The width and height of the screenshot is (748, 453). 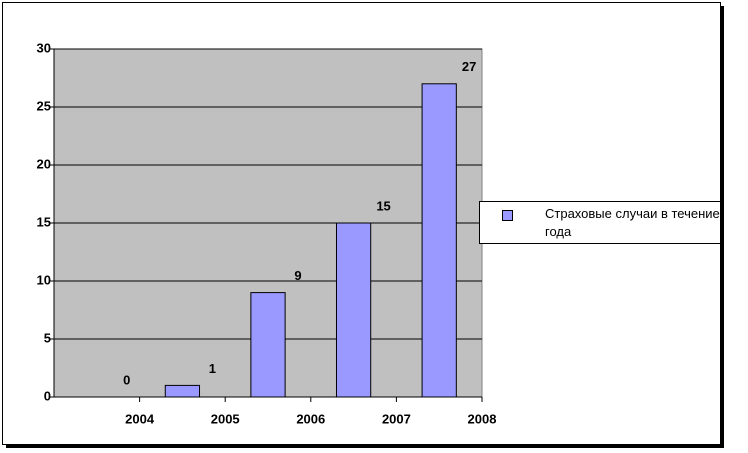 What do you see at coordinates (383, 205) in the screenshot?
I see `data-label: 15` at bounding box center [383, 205].